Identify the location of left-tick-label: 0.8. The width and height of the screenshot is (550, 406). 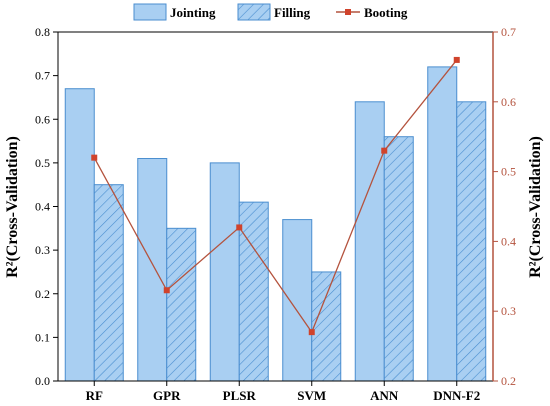
(42, 32).